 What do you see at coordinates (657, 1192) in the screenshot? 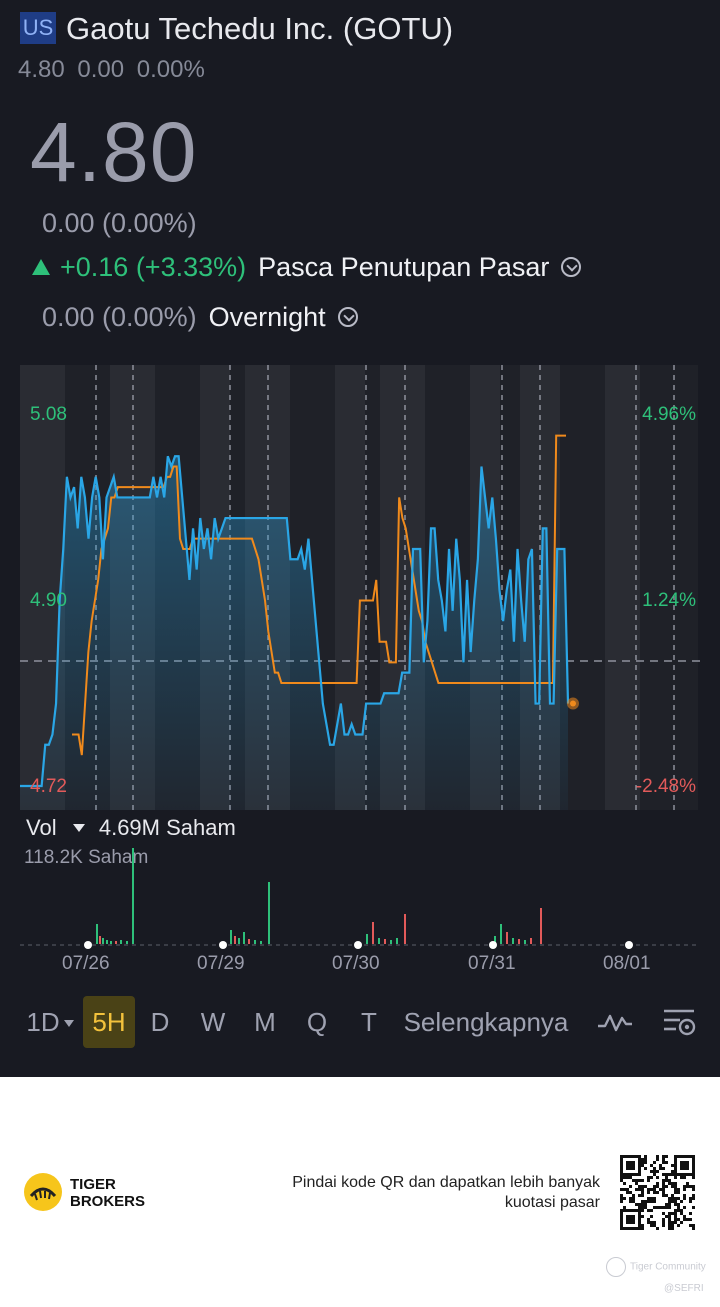
I see `qr-code` at bounding box center [657, 1192].